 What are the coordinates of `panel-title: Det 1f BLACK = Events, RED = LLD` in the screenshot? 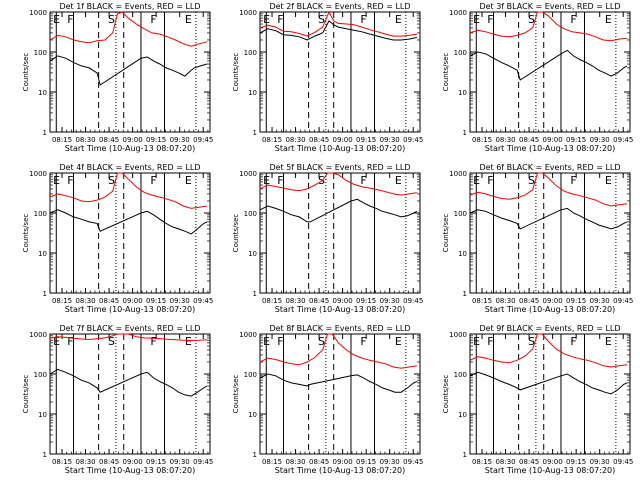 It's located at (129, 6).